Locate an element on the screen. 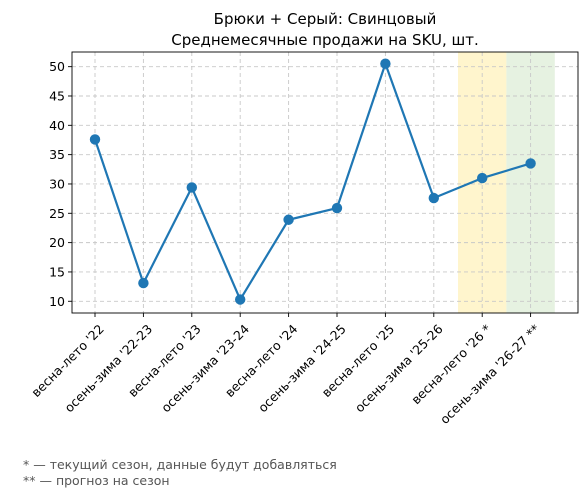 The width and height of the screenshot is (588, 497). footnote-forecast: ** — прогноз на сезон is located at coordinates (96, 480).